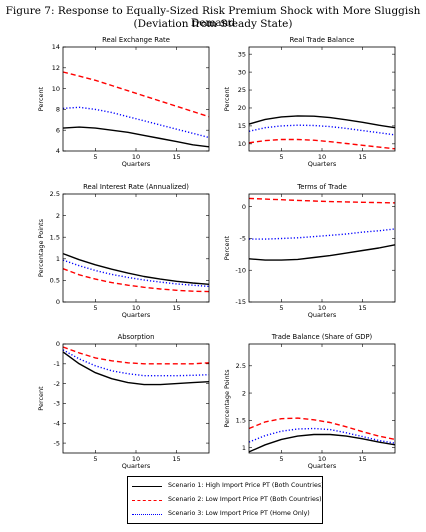 This screenshot has height=532, width=426. I want to click on panel-5-series-3-line, so click(136, 363).